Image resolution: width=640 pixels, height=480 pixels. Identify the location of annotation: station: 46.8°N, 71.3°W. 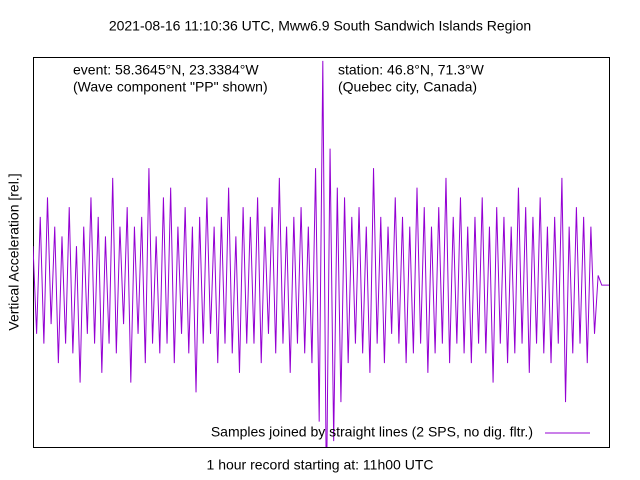
(411, 70).